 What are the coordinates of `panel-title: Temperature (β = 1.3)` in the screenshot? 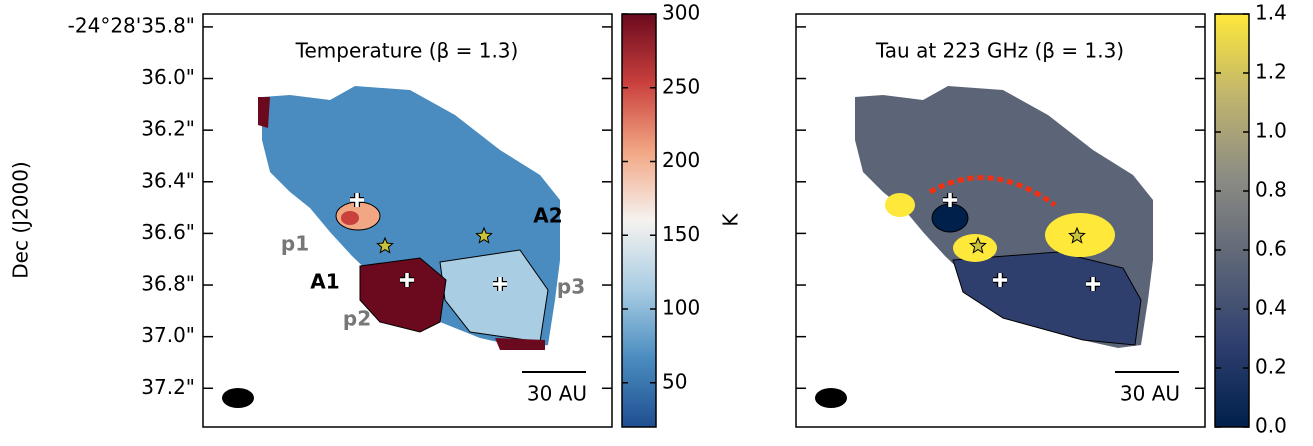 It's located at (407, 51).